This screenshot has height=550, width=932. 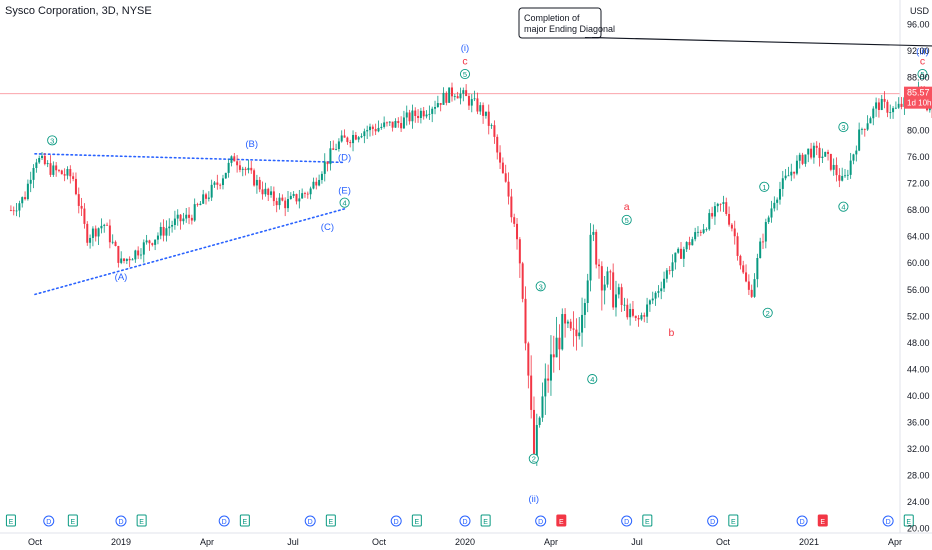 What do you see at coordinates (541, 286) in the screenshot?
I see `wave-label: 3` at bounding box center [541, 286].